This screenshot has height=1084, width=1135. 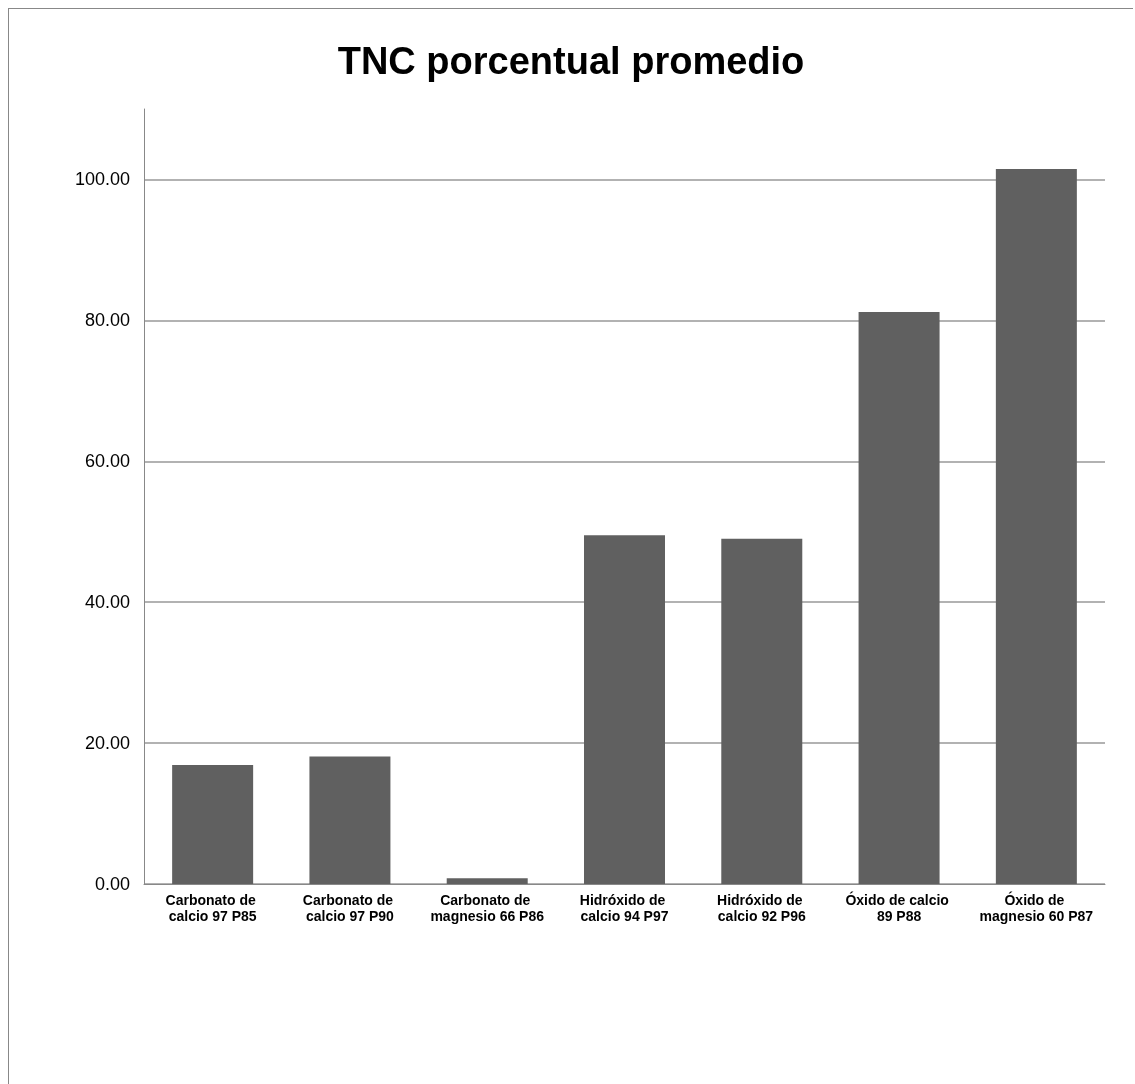 I want to click on x-tick-label: Carbonato de calcio 97 P90, so click(x=349, y=908).